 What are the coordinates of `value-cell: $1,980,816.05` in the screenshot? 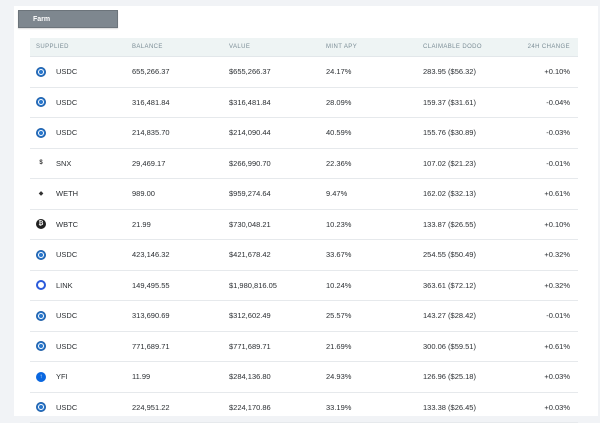 It's located at (269, 285).